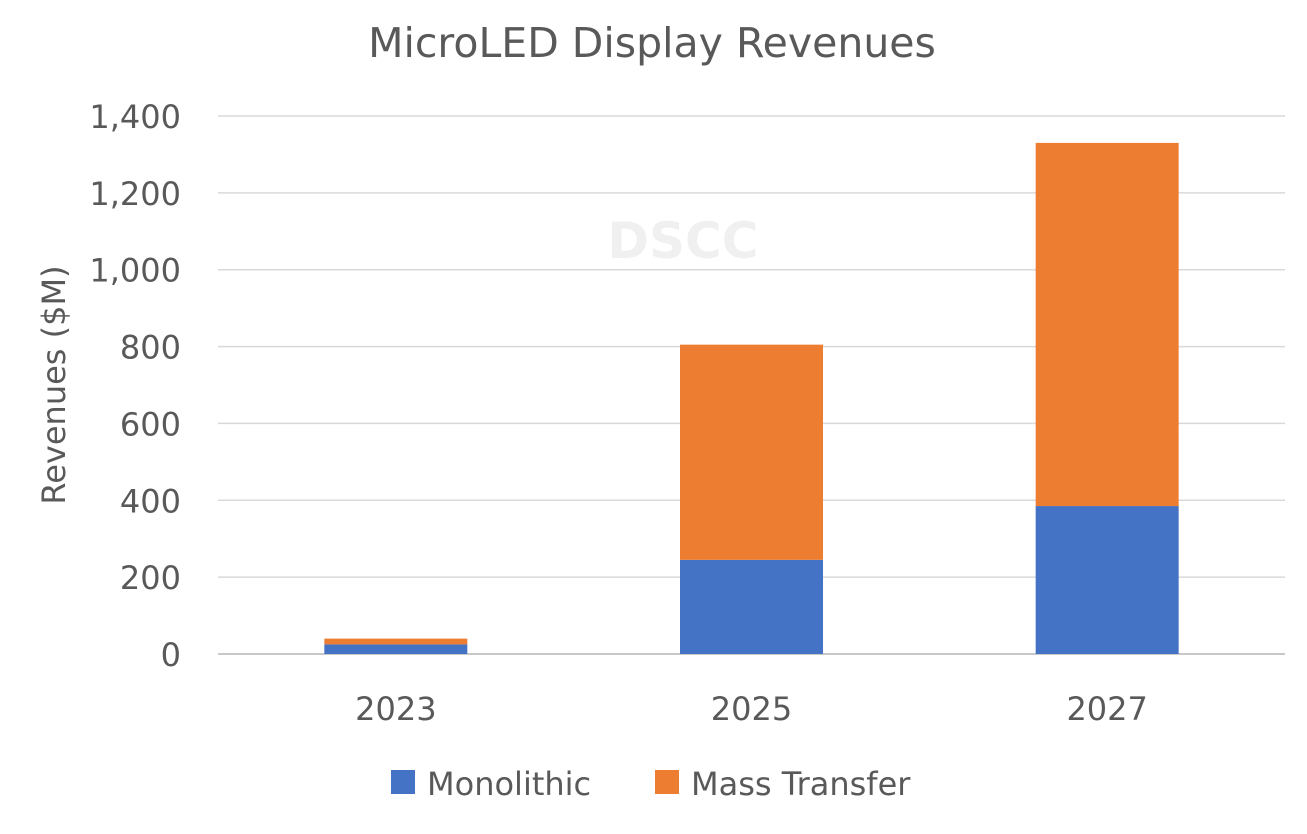  Describe the element at coordinates (652, 43) in the screenshot. I see `chart-title: MicroLED Display Revenues` at that location.